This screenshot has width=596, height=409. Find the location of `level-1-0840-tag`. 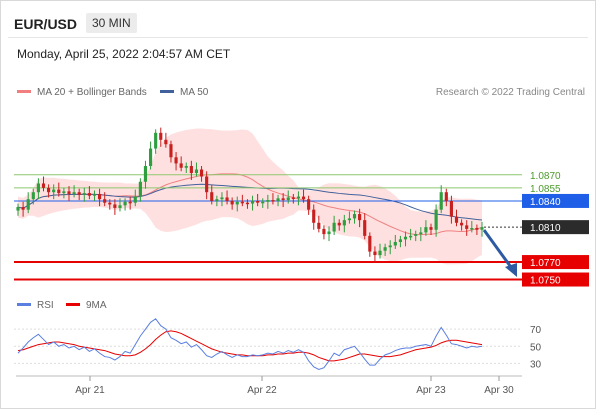

level-1-0840-tag is located at coordinates (555, 200).